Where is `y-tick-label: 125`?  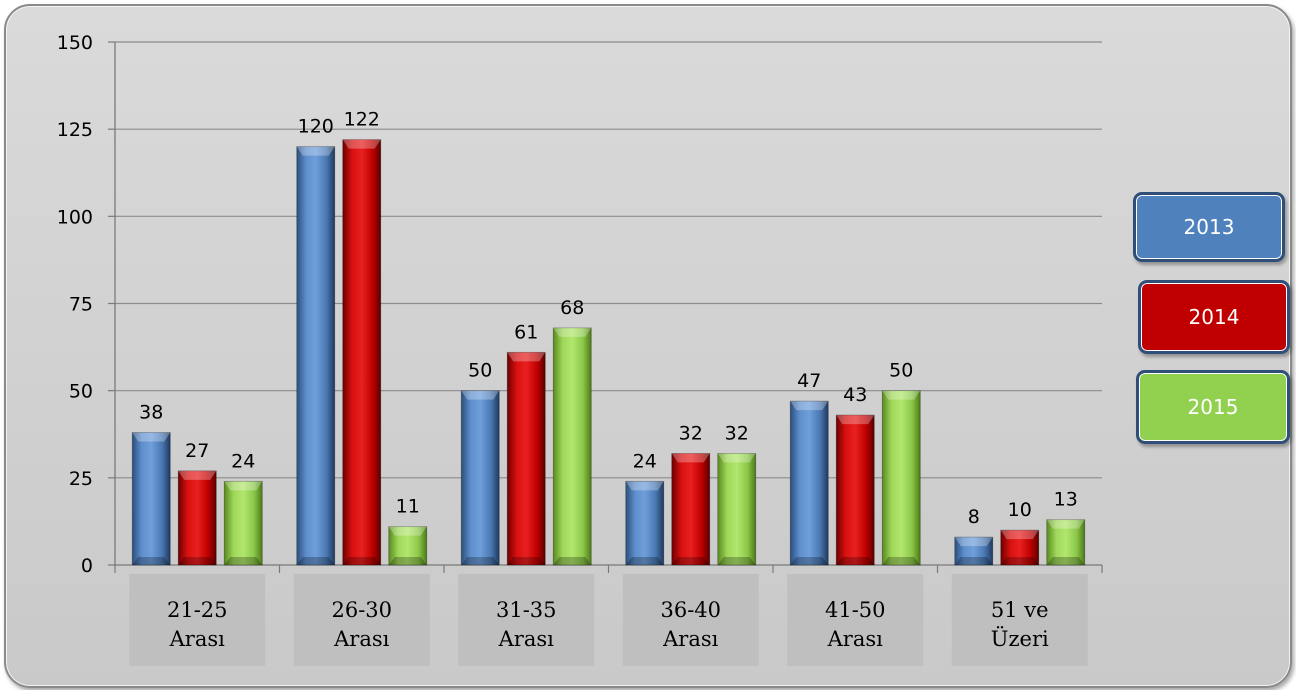 y-tick-label: 125 is located at coordinates (75, 130).